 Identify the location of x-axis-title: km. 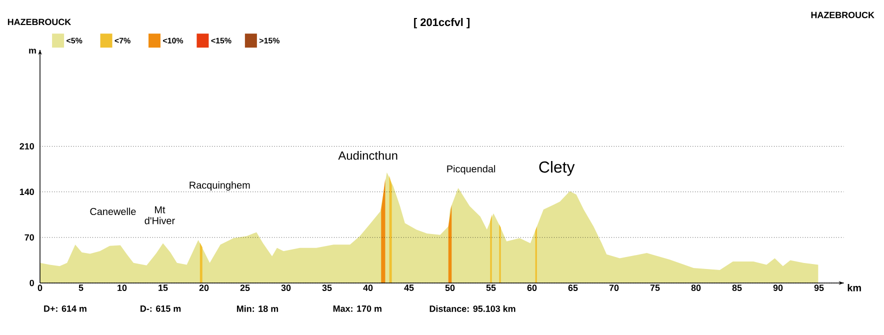
(854, 288).